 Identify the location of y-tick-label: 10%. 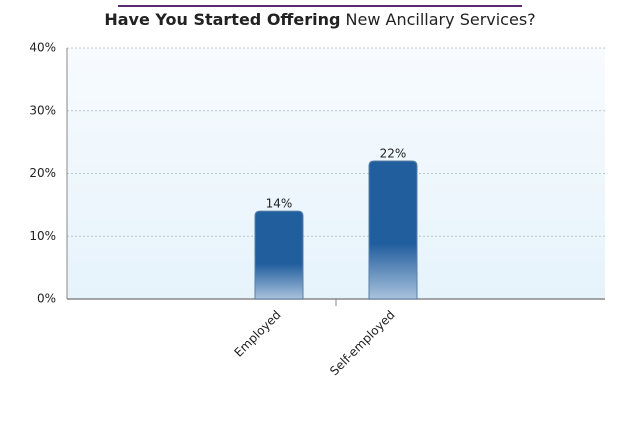
(42, 236).